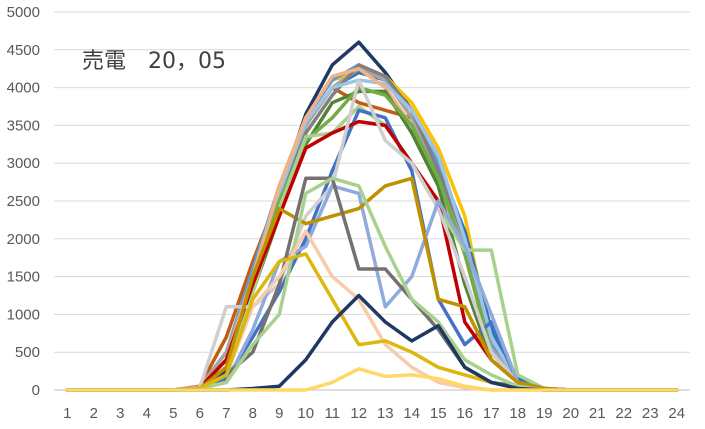 The image size is (705, 429). Describe the element at coordinates (23, 88) in the screenshot. I see `y-tick-label: 4000` at that location.